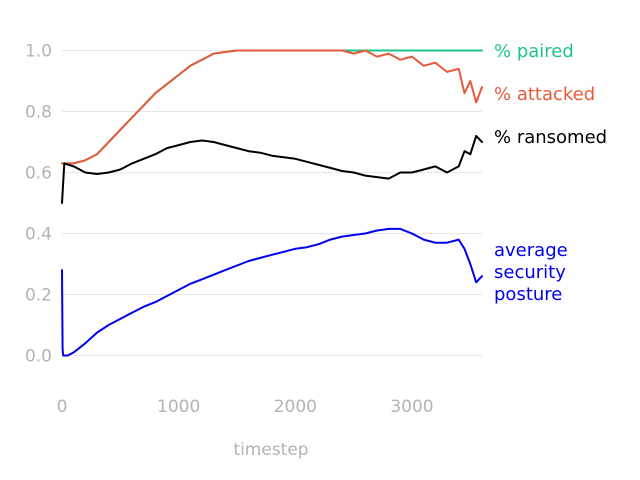 The width and height of the screenshot is (640, 480). Describe the element at coordinates (38, 113) in the screenshot. I see `y-tick-label: 0.8` at that location.